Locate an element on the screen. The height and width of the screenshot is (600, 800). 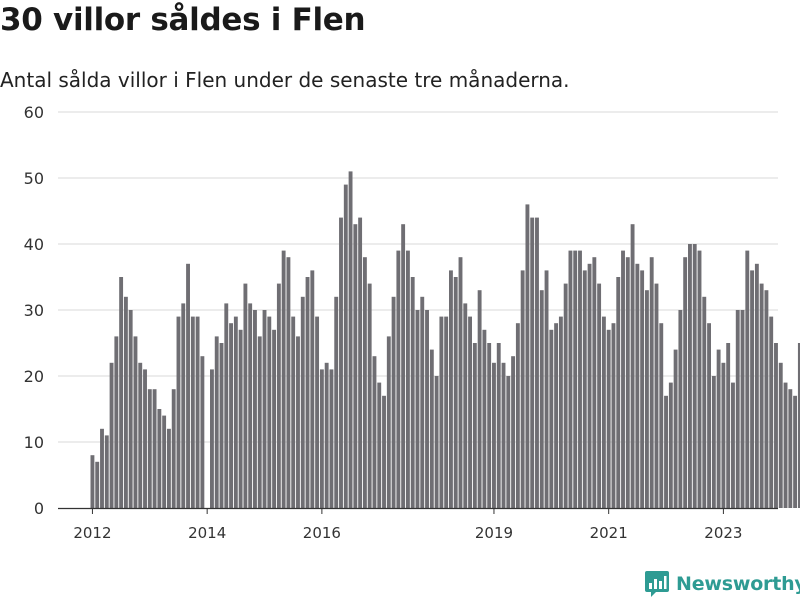
y-tick-label: 50 is located at coordinates (34, 178).